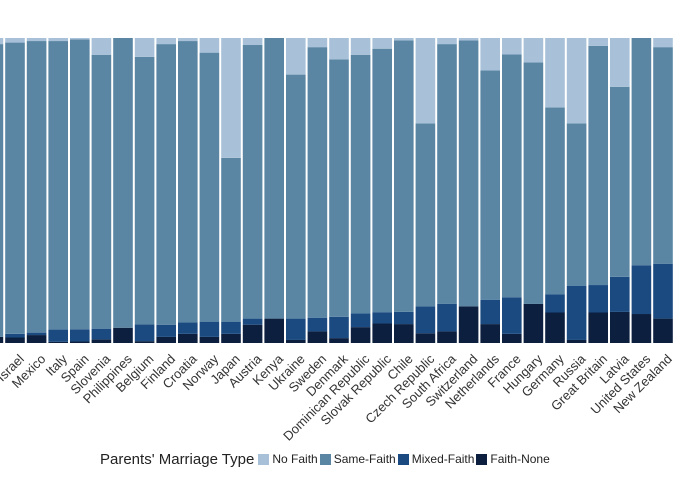  Describe the element at coordinates (177, 459) in the screenshot. I see `legend-title: Parents' Marriage Type` at that location.